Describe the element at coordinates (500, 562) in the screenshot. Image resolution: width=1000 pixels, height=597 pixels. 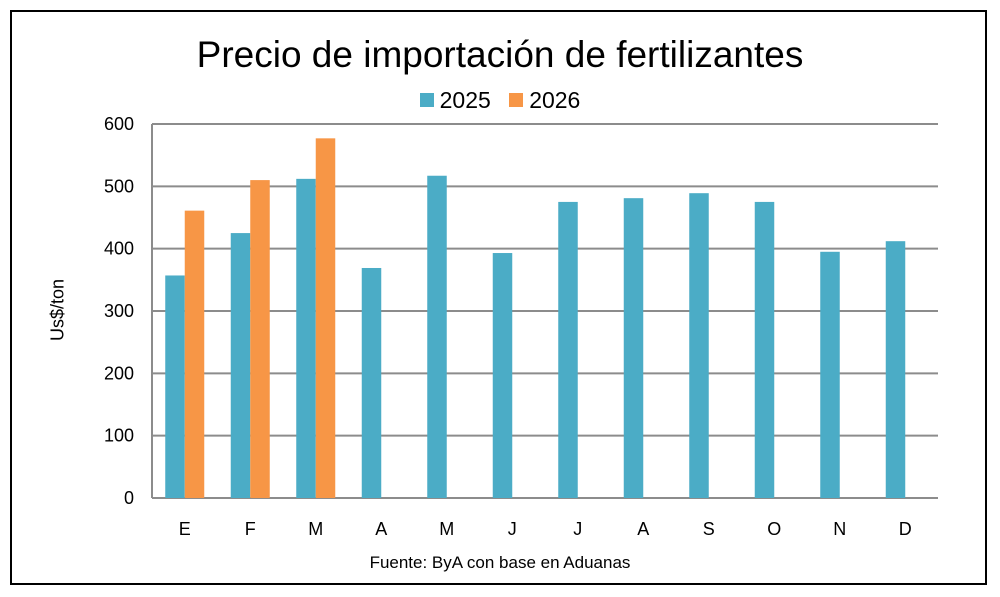
I see `source-note: Fuente: ByA con base en Aduanas` at that location.